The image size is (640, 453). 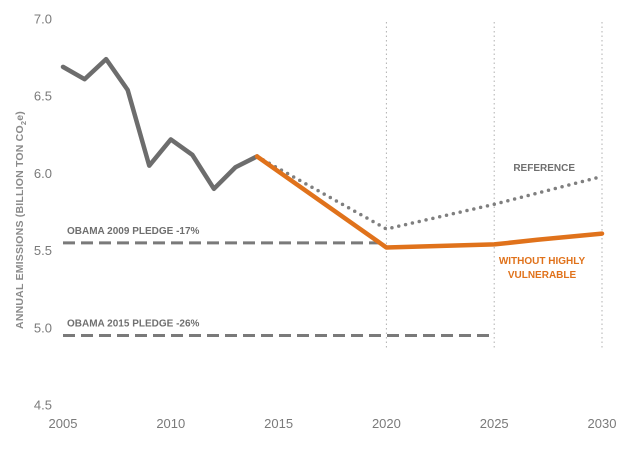 What do you see at coordinates (544, 168) in the screenshot?
I see `reference-label: REFERENCE` at bounding box center [544, 168].